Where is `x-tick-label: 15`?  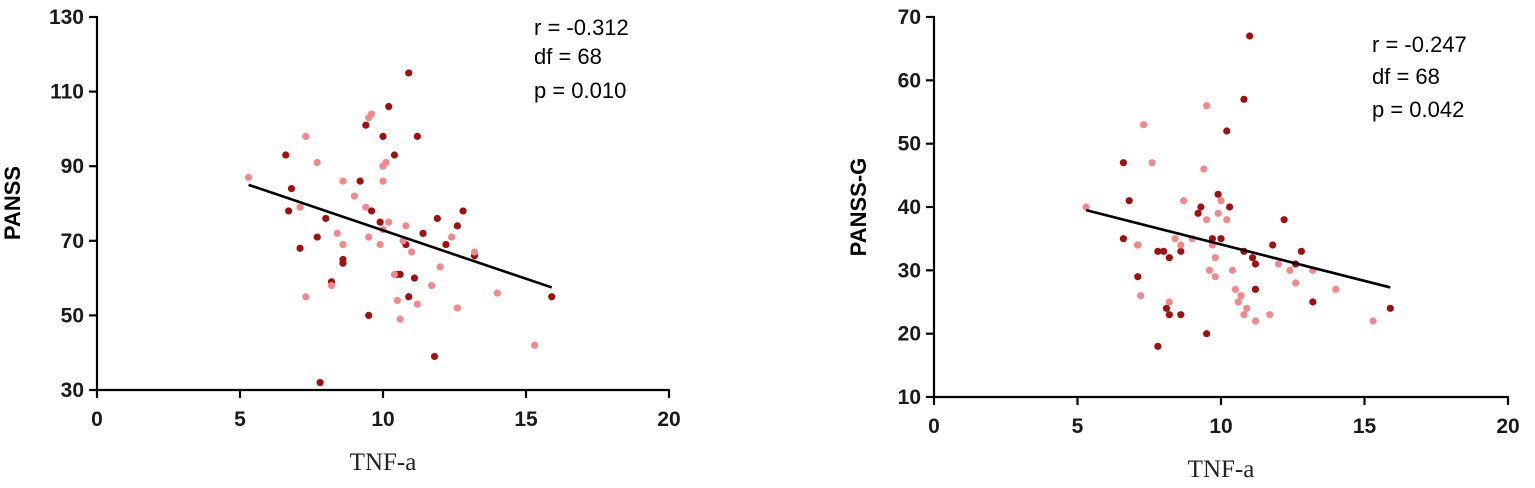 x-tick-label: 15 is located at coordinates (1365, 426).